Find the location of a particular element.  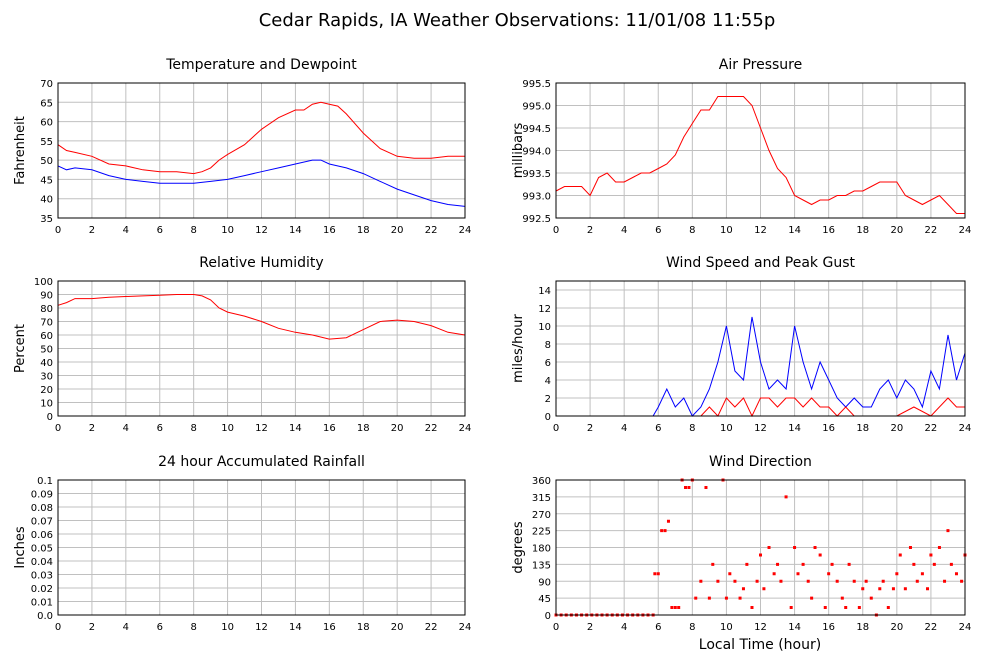

y-axis-label: Fahrenheit is located at coordinates (20, 150).